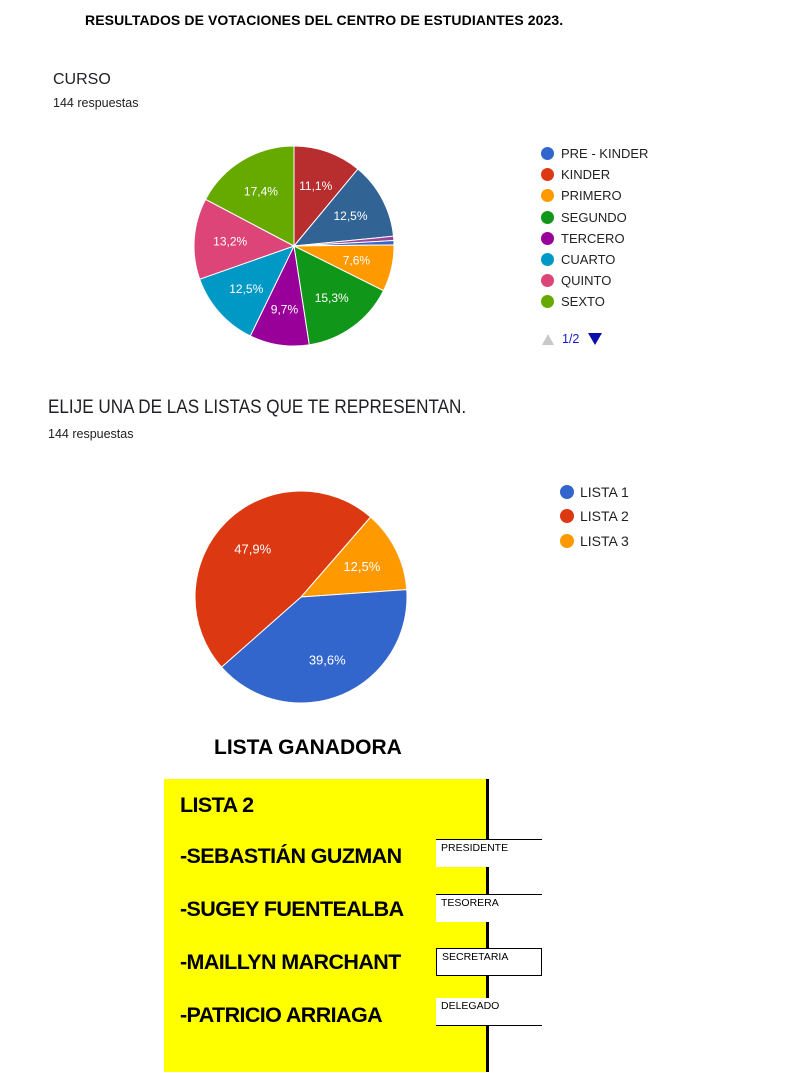 The height and width of the screenshot is (1079, 792). Describe the element at coordinates (291, 856) in the screenshot. I see `member-name: -SEBASTIÁN GUZMAN` at that location.